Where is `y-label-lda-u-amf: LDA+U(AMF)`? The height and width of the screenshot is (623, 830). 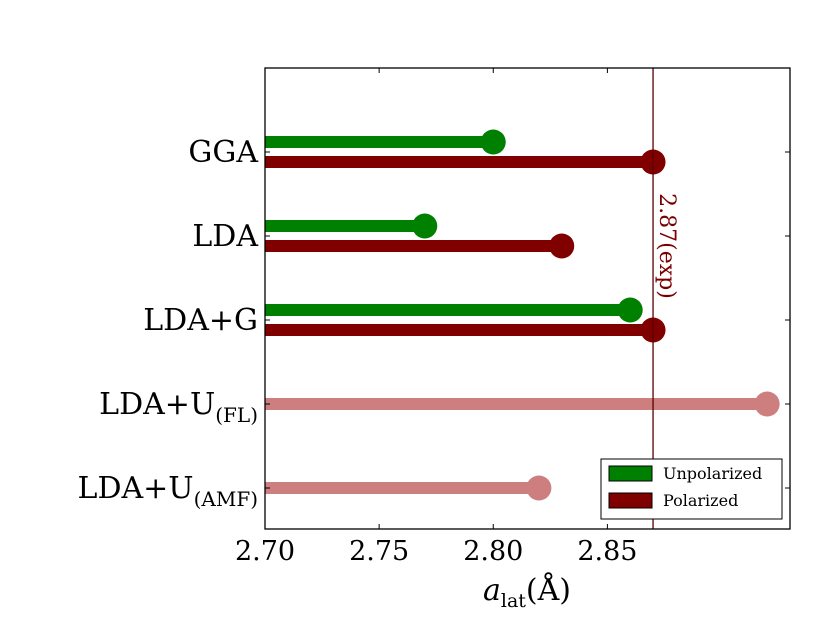 y-label-lda-u-amf: LDA+U(AMF) is located at coordinates (168, 491).